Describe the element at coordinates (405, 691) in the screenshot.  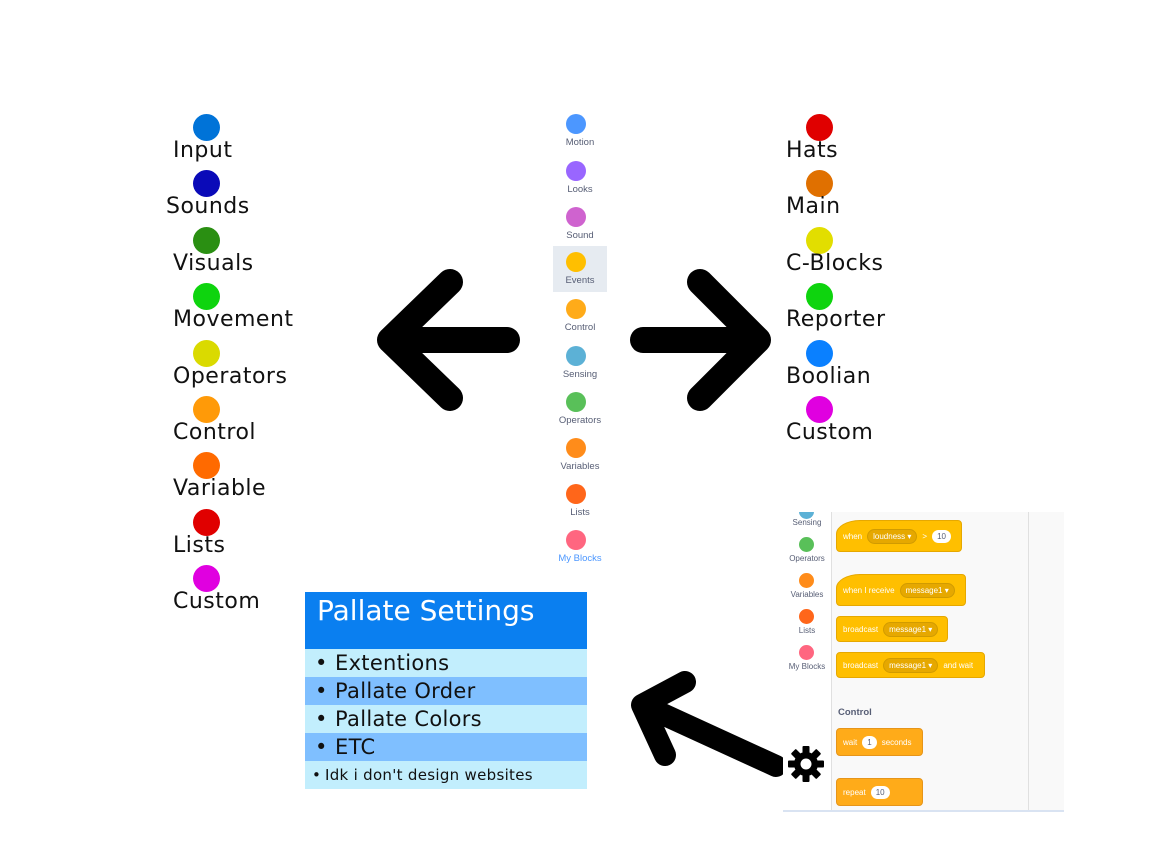
I see `settings-item-label: Pallate Order` at that location.